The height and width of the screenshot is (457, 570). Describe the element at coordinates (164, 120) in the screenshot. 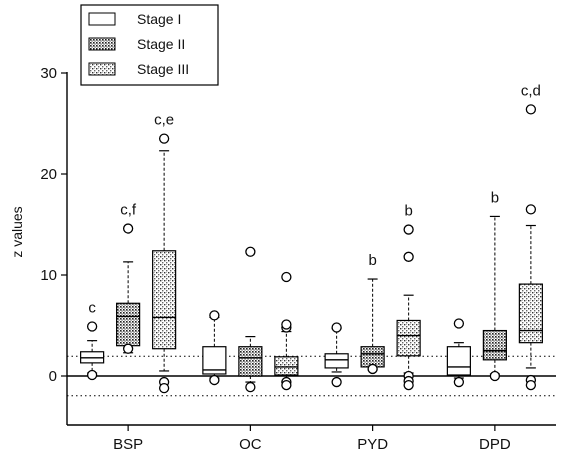

I see `significance-annotation: c,e` at that location.